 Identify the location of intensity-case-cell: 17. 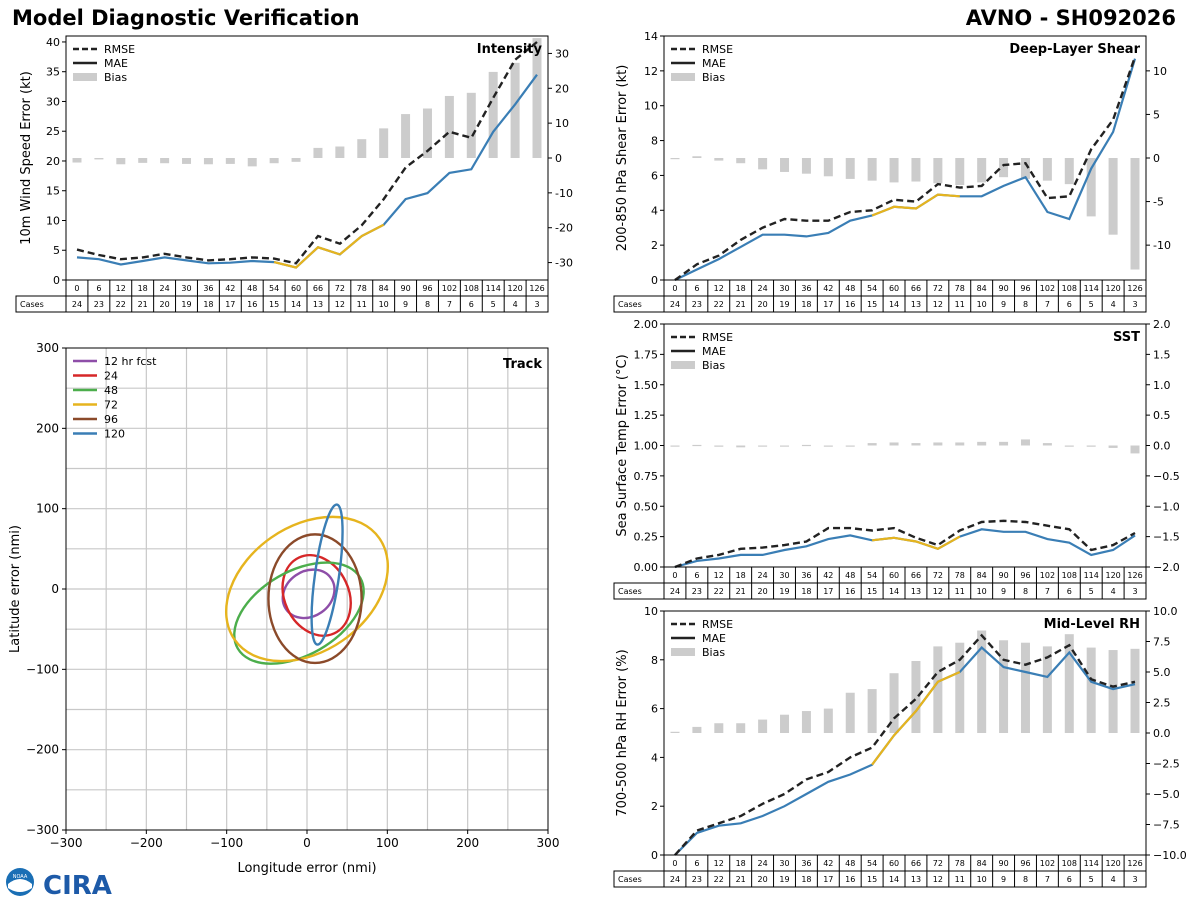
(230, 304).